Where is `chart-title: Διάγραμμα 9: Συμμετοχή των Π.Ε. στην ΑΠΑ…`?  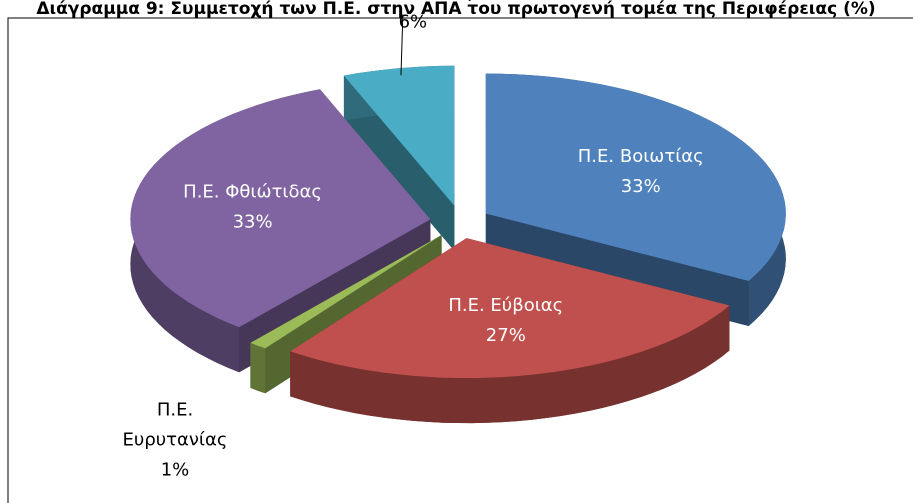 chart-title: Διάγραμμα 9: Συμμετοχή των Π.Ε. στην ΑΠΑ… is located at coordinates (455, 9).